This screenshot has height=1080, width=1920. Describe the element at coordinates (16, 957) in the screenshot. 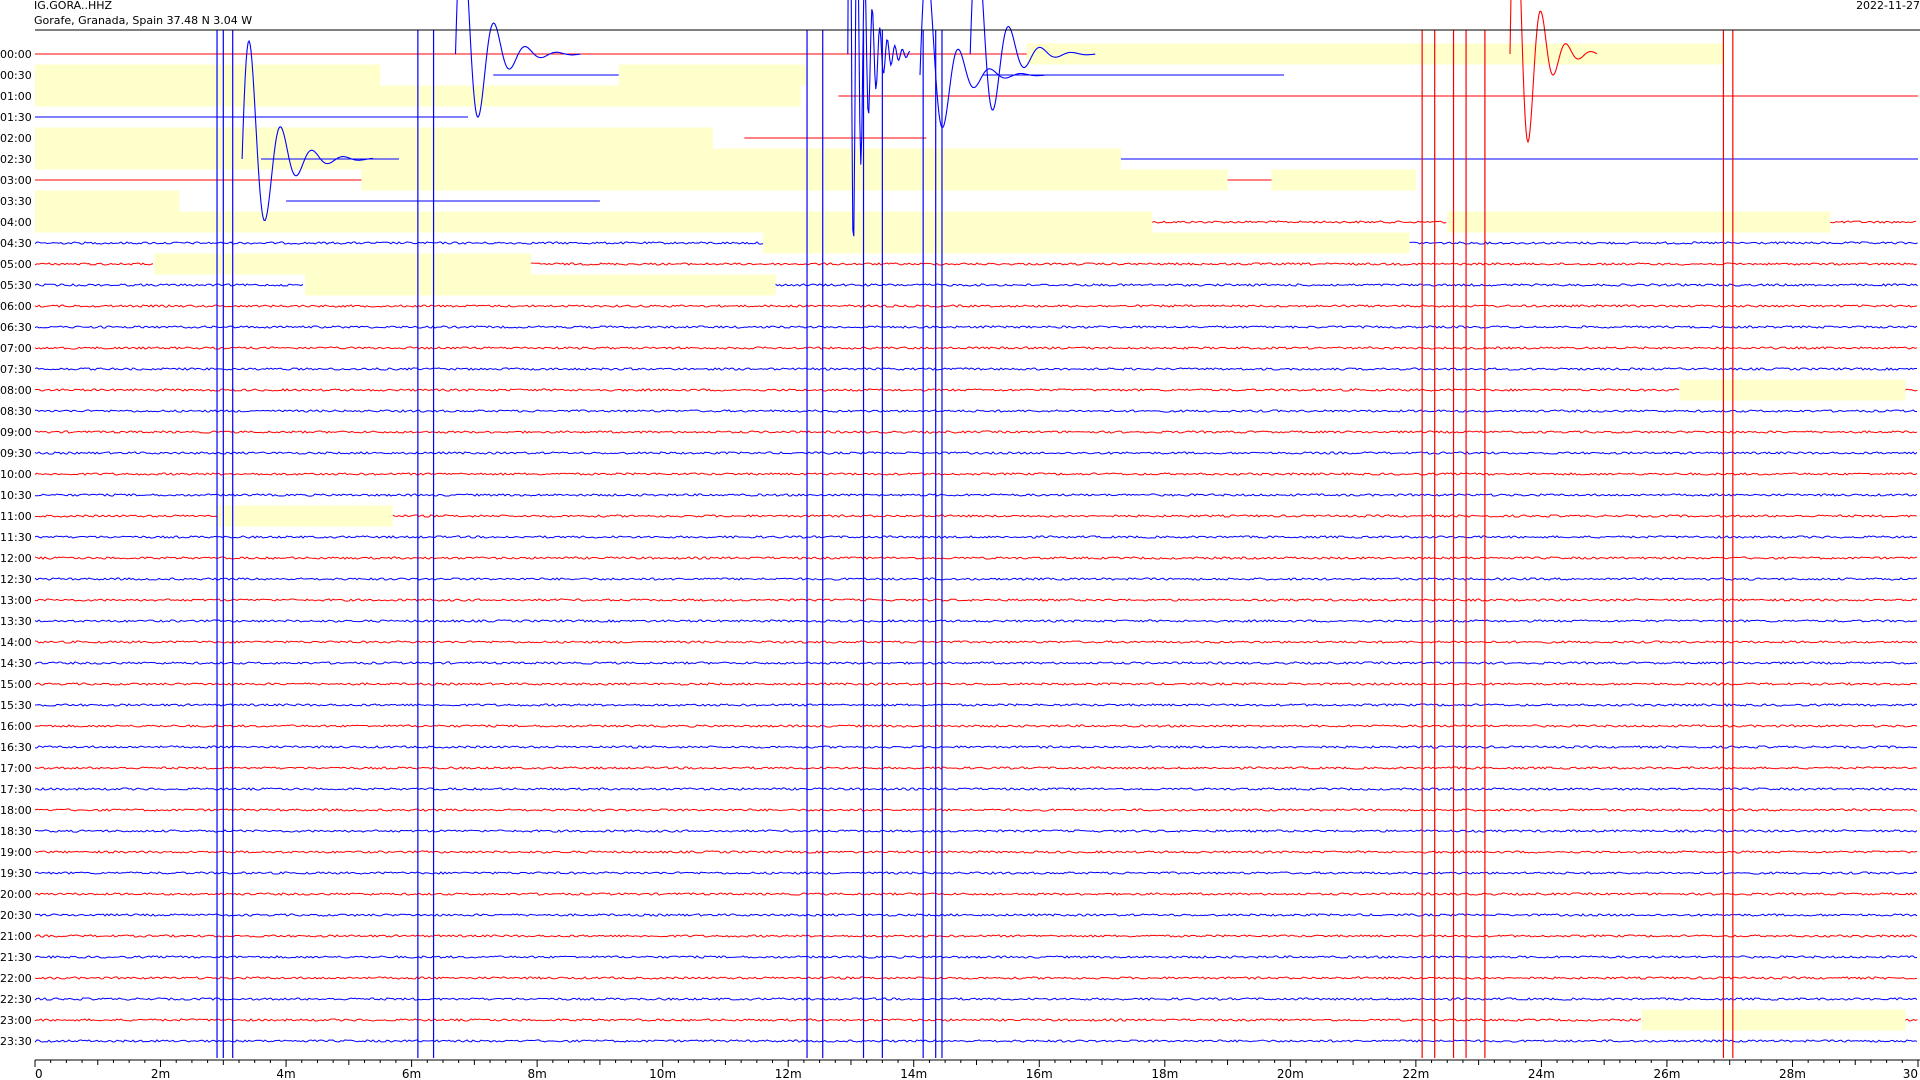

I see `row-label-2130: 21:30` at that location.